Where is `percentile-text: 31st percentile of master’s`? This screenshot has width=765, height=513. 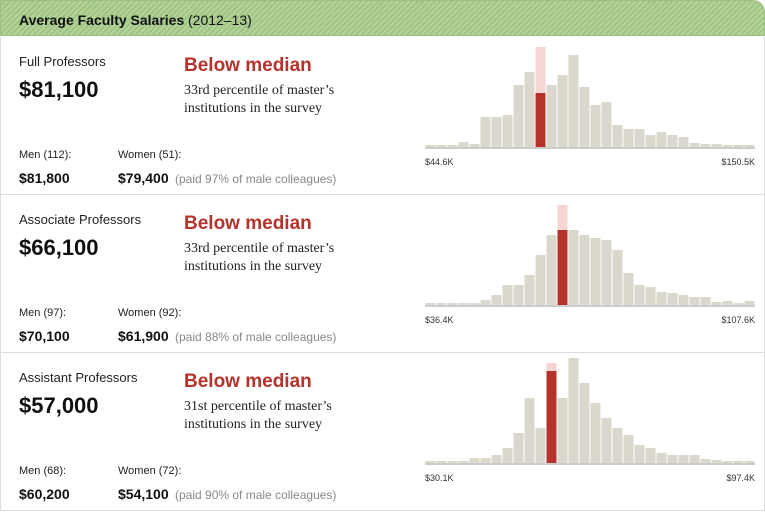
percentile-text: 31st percentile of master’s is located at coordinates (258, 406).